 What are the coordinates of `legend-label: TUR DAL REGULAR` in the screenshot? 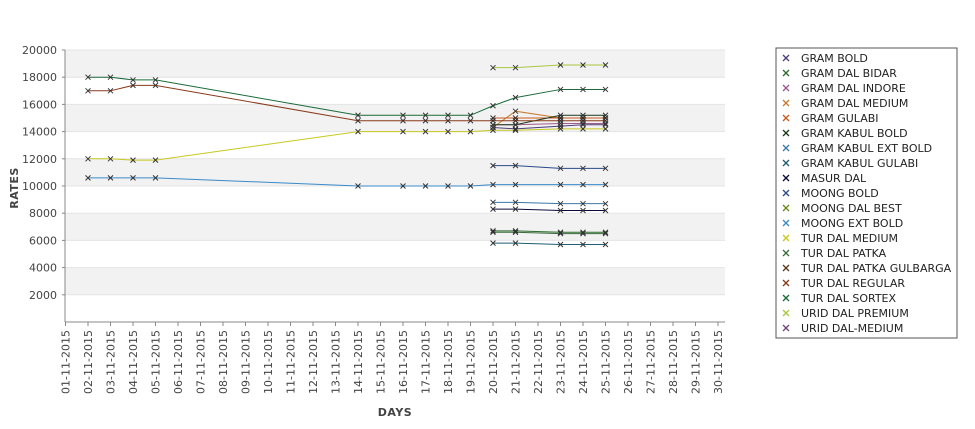 It's located at (852, 283).